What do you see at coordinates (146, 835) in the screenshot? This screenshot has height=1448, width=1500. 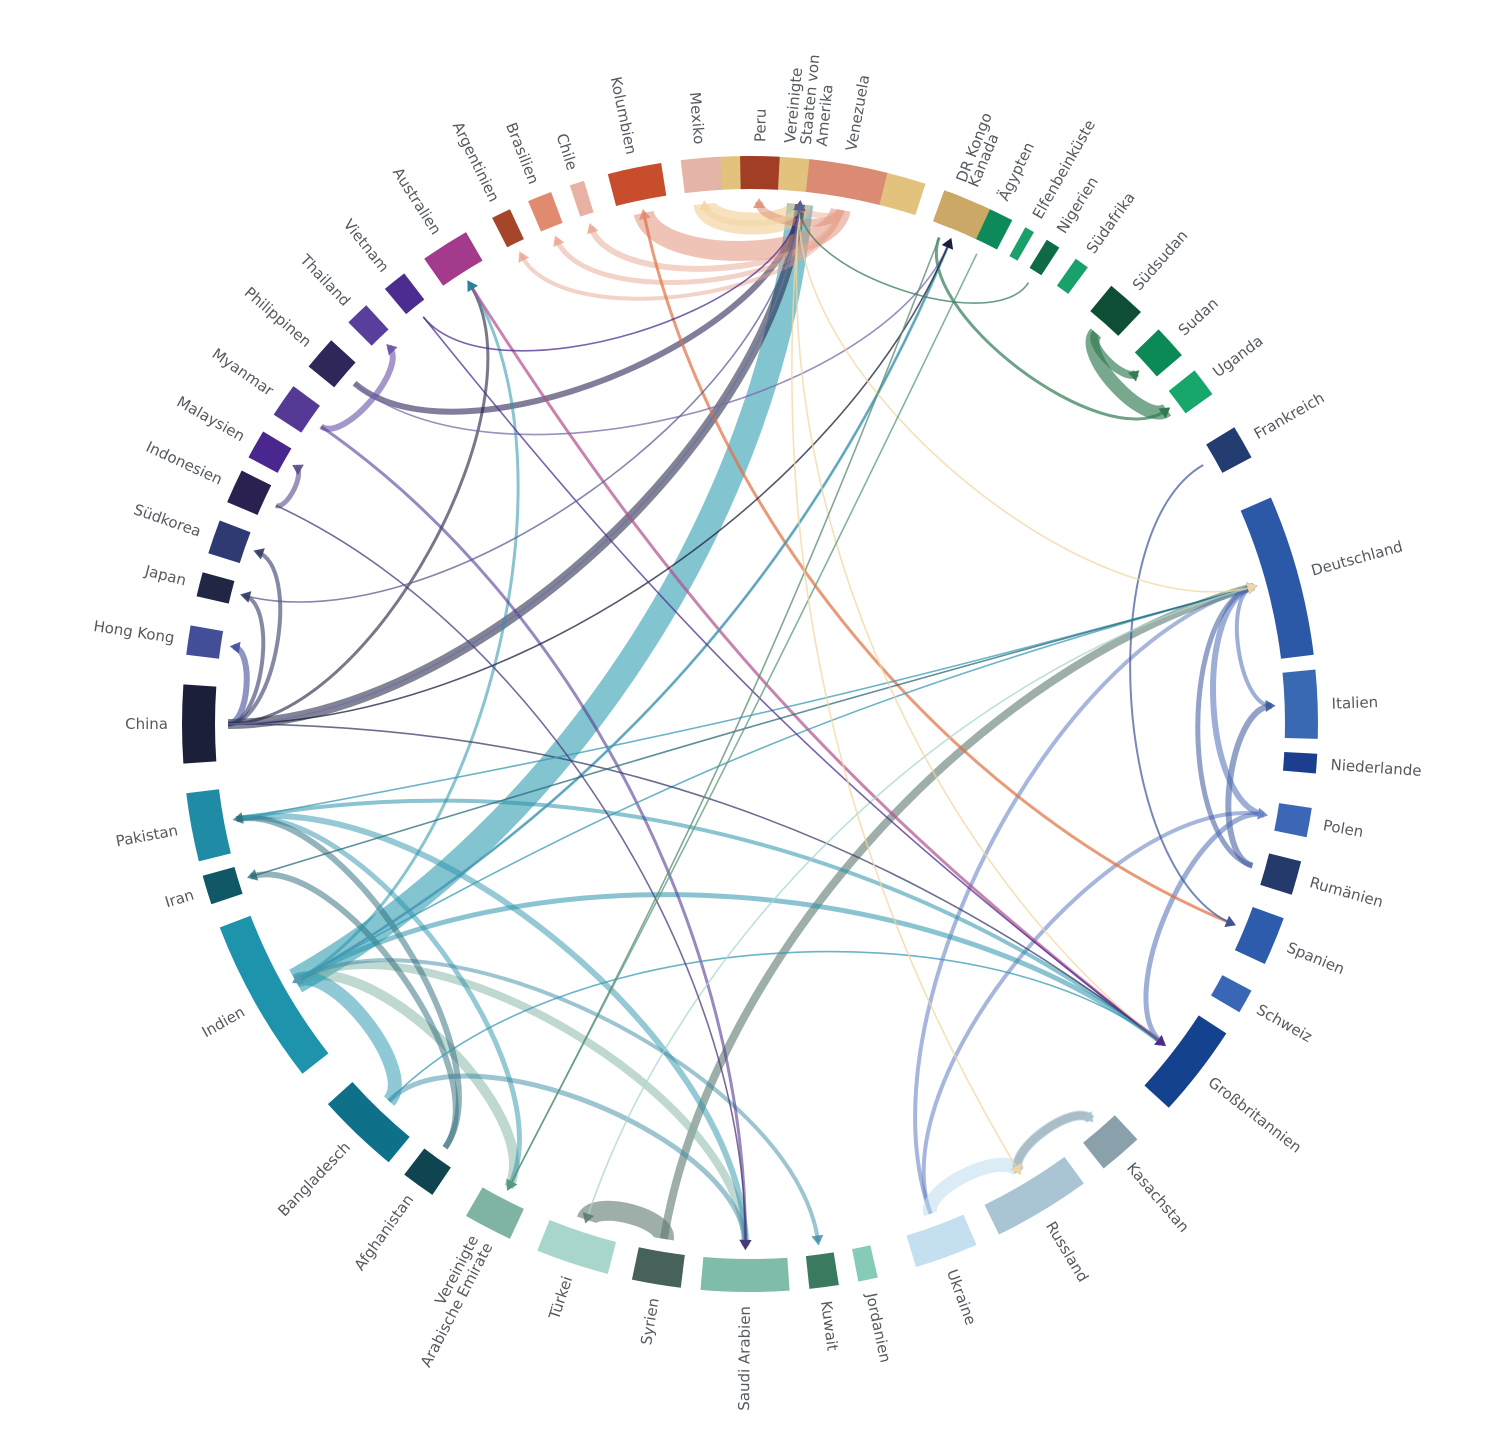 I see `label-pakistan: Pakistan` at bounding box center [146, 835].